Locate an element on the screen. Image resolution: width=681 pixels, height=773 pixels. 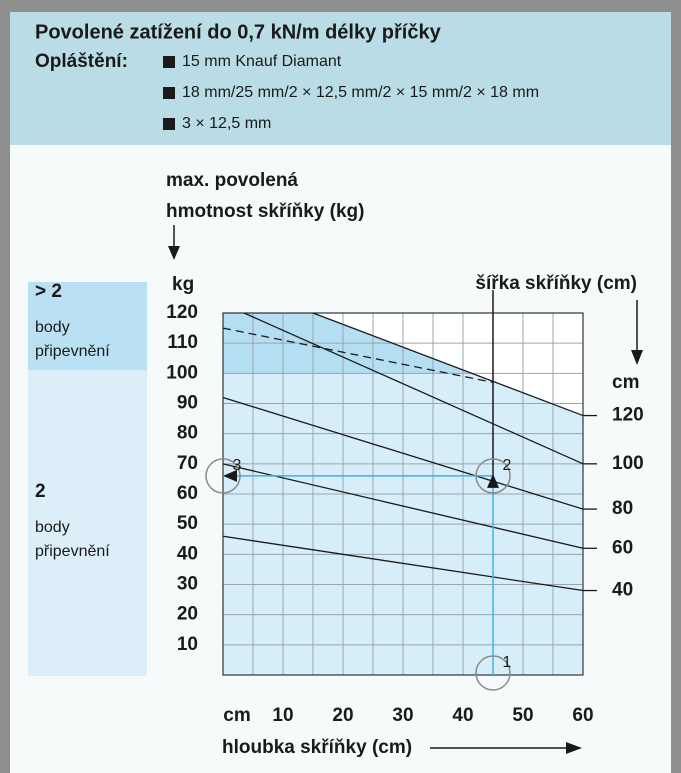
x-tick-label: 10 is located at coordinates (282, 715).